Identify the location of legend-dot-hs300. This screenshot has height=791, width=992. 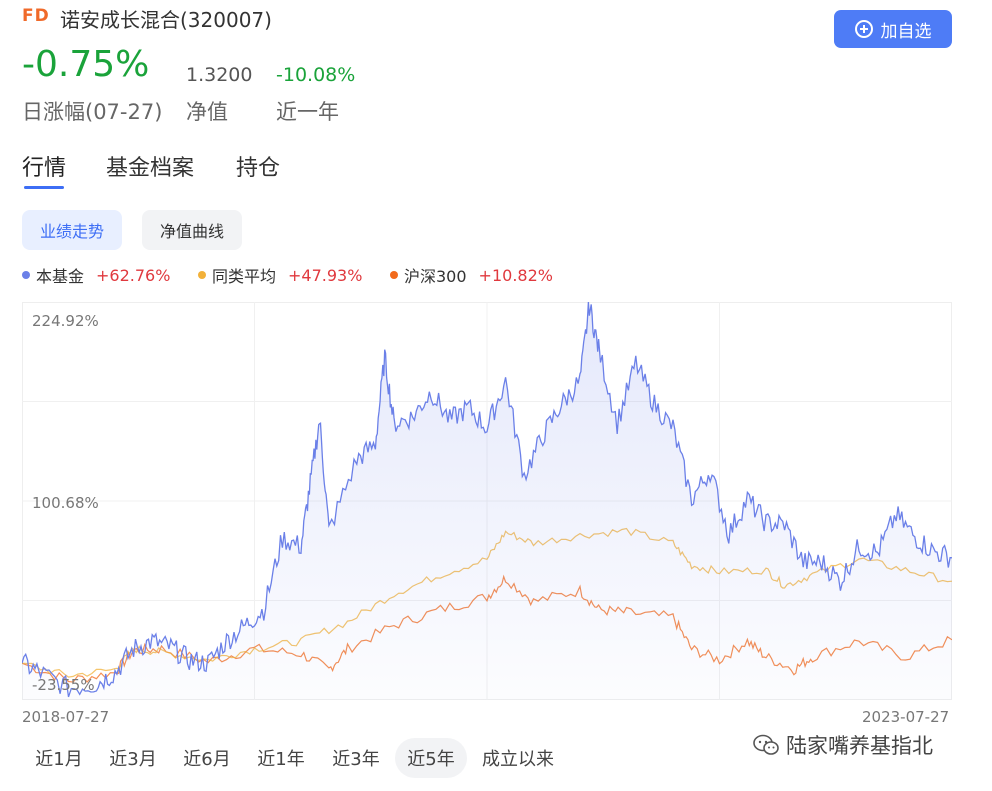
(394, 275).